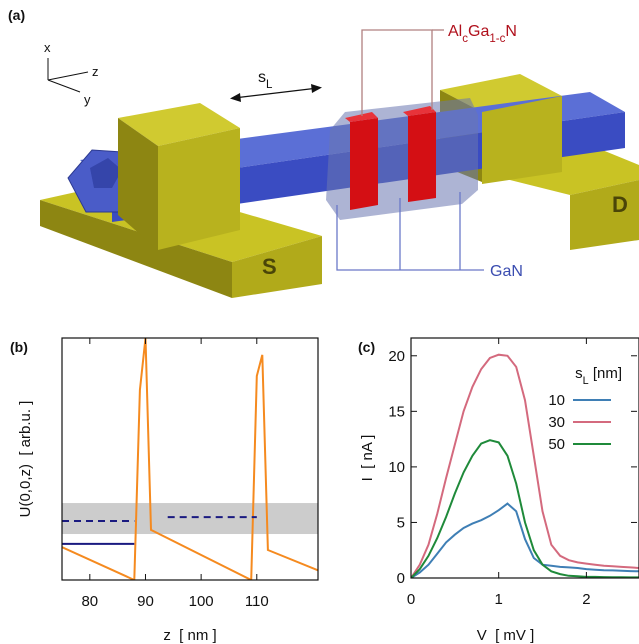 The width and height of the screenshot is (639, 644). I want to click on band, so click(190, 519).